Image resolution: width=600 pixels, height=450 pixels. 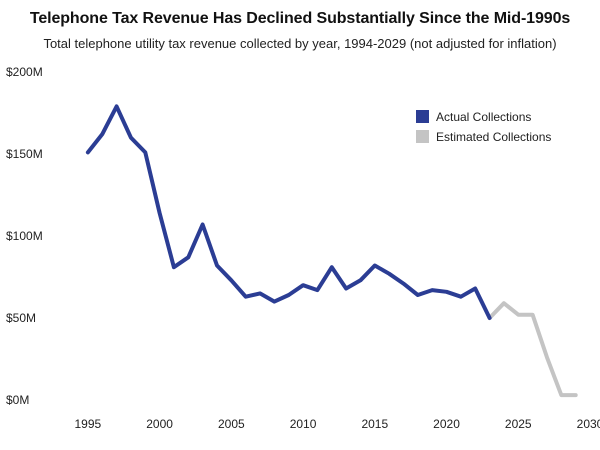 What do you see at coordinates (231, 424) in the screenshot?
I see `x-tick-label: 2005` at bounding box center [231, 424].